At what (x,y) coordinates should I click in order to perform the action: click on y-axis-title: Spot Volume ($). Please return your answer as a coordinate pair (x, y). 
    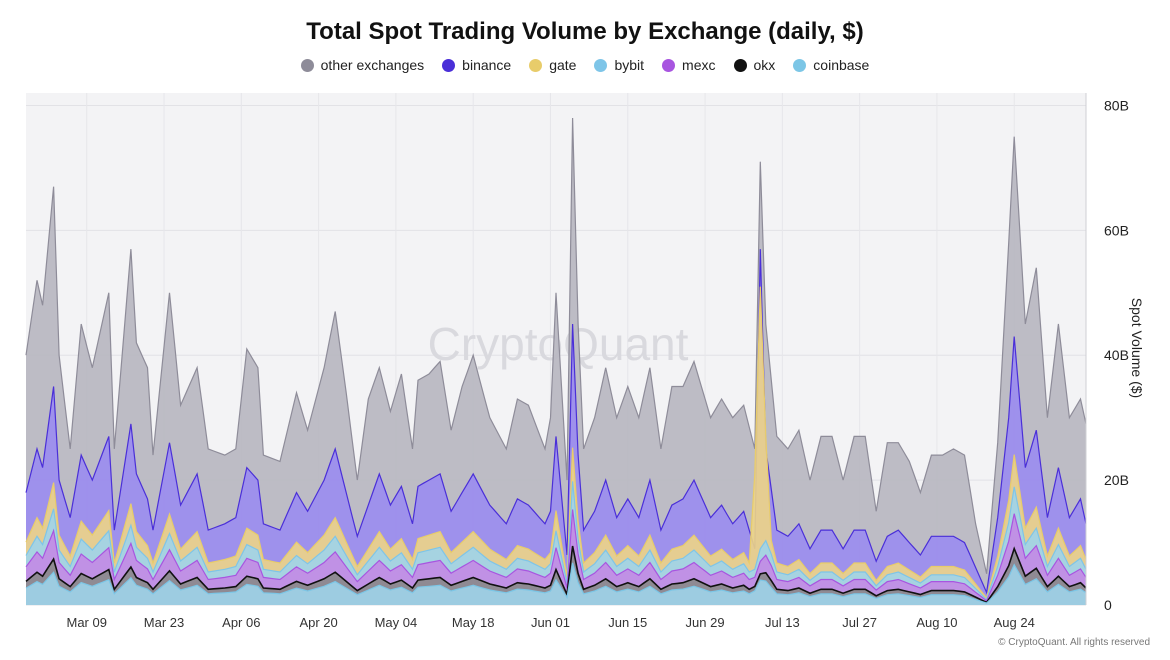
    Looking at the image, I should click on (1137, 348).